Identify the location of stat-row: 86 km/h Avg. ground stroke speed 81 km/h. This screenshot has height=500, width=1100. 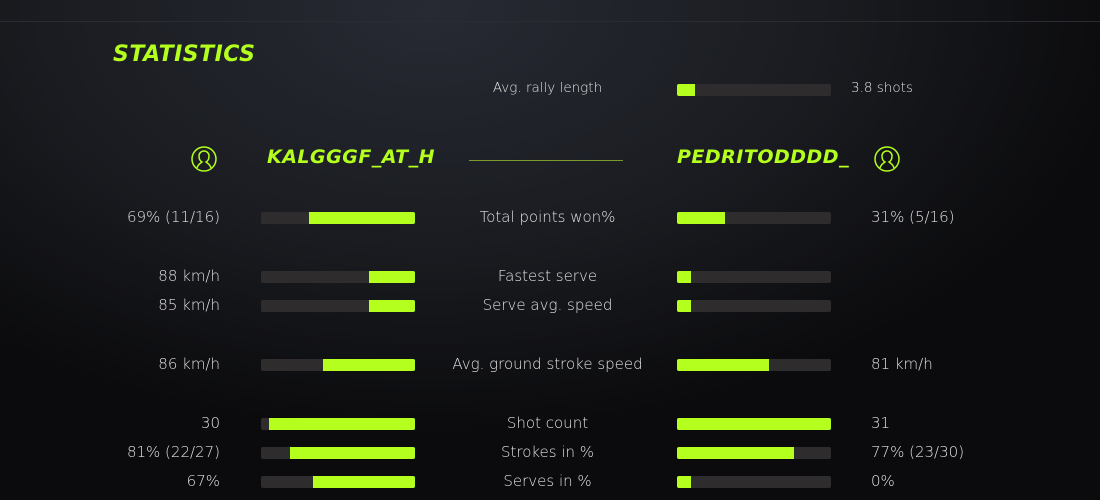
(550, 365).